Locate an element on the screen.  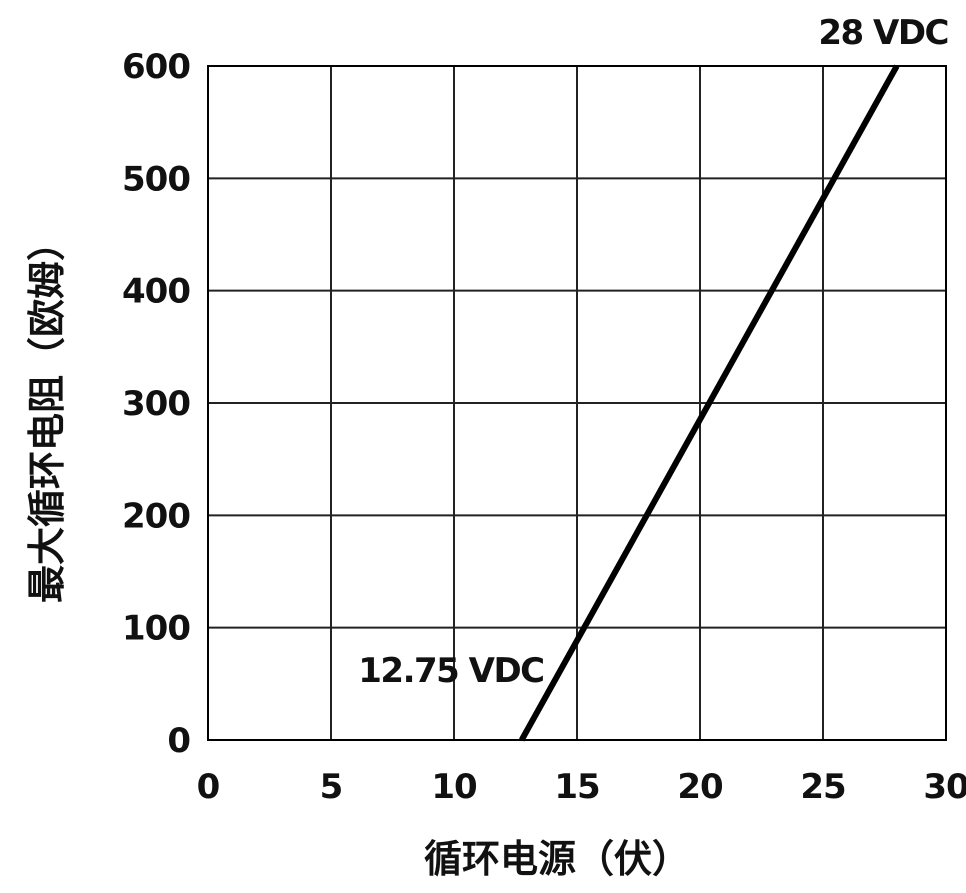
y-tick-label: 300 is located at coordinates (156, 404).